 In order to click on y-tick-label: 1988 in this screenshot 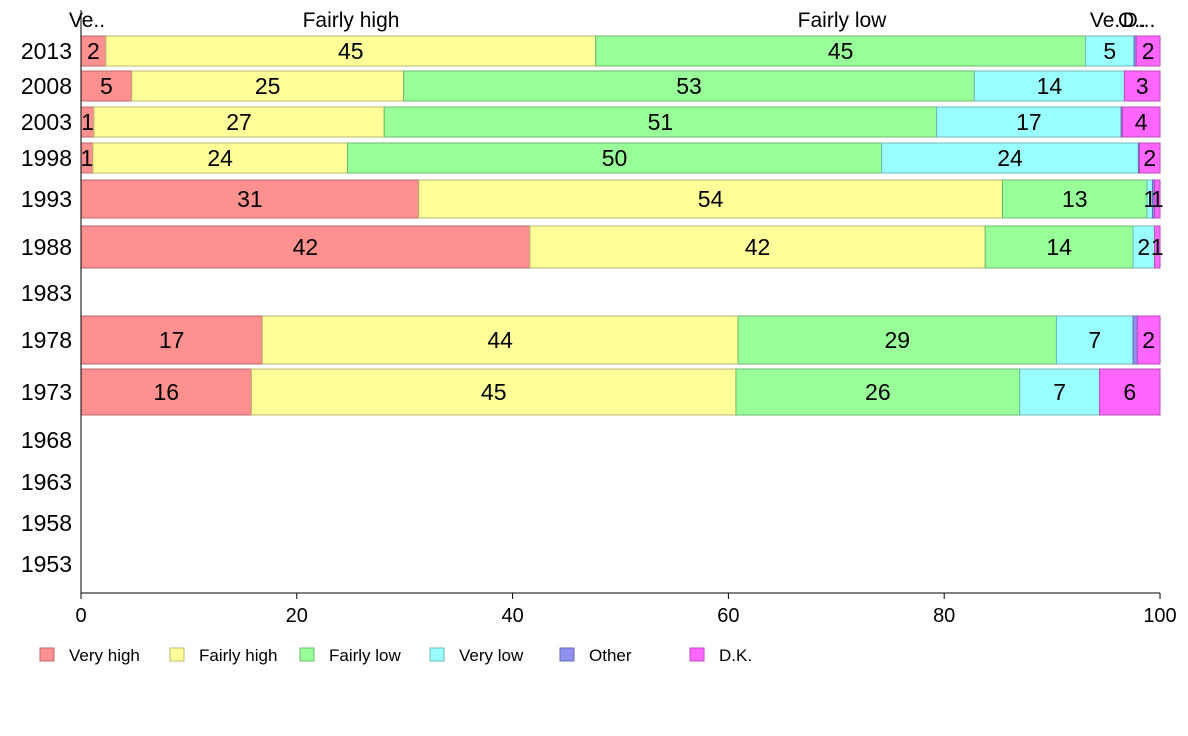, I will do `click(46, 247)`.